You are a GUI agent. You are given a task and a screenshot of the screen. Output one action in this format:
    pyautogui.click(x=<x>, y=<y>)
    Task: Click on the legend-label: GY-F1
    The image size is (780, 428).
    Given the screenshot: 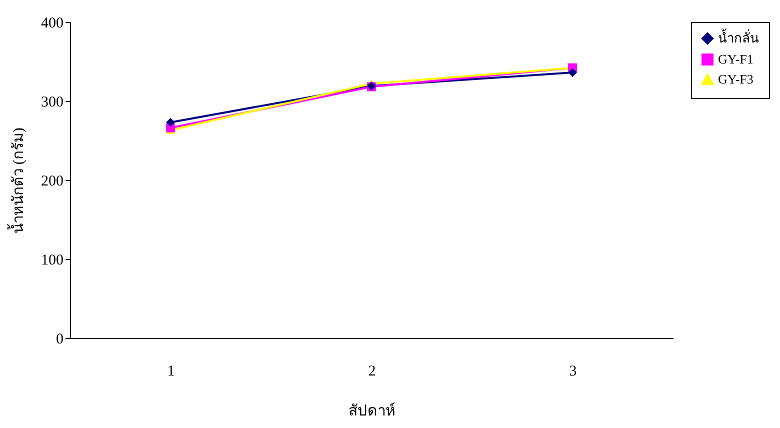 What is the action you would take?
    pyautogui.click(x=736, y=59)
    